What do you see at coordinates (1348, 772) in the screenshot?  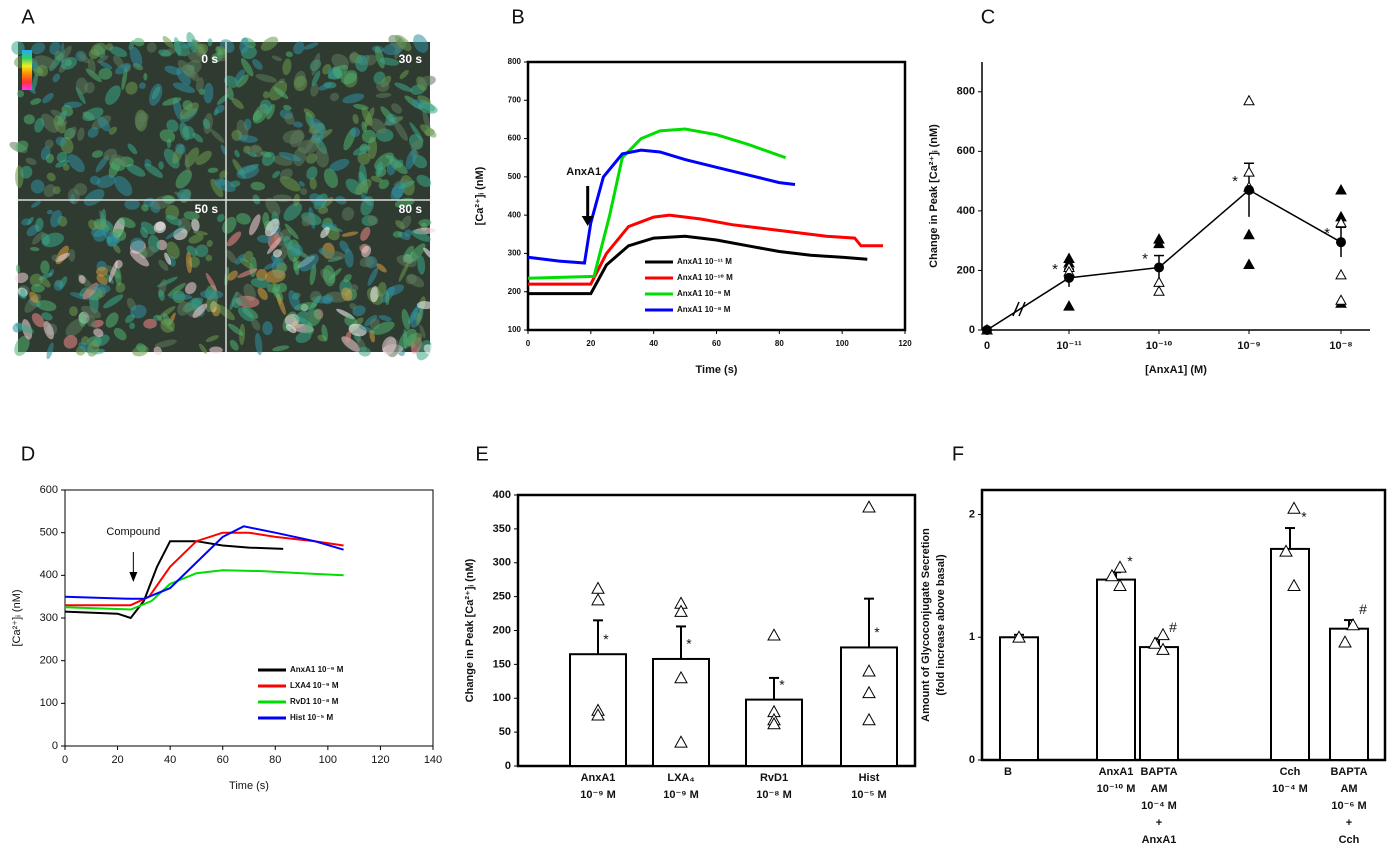 I see `x-tick-label: BAPTA` at bounding box center [1348, 772].